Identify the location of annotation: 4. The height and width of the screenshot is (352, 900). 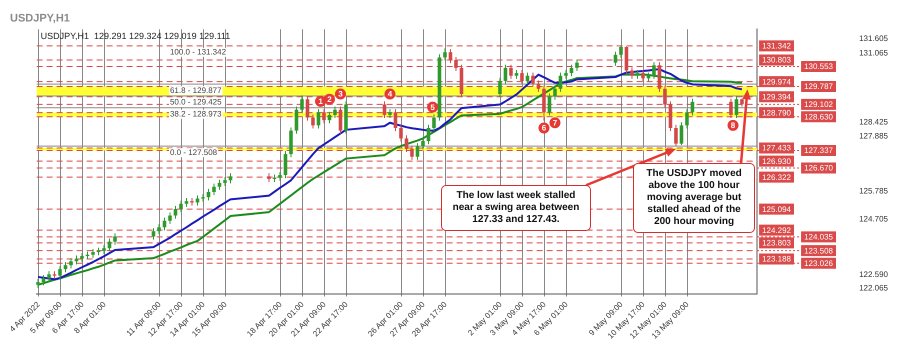
(390, 94).